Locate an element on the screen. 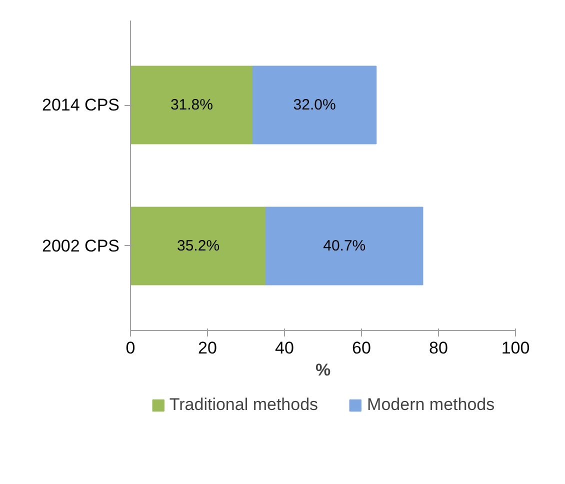 The image size is (565, 484). x-tick-label: 100 is located at coordinates (515, 348).